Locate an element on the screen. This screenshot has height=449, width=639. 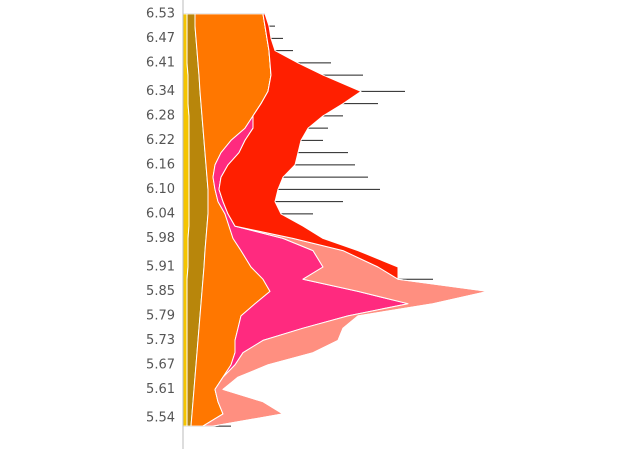
y-tick-label: 6.53 is located at coordinates (160, 13).